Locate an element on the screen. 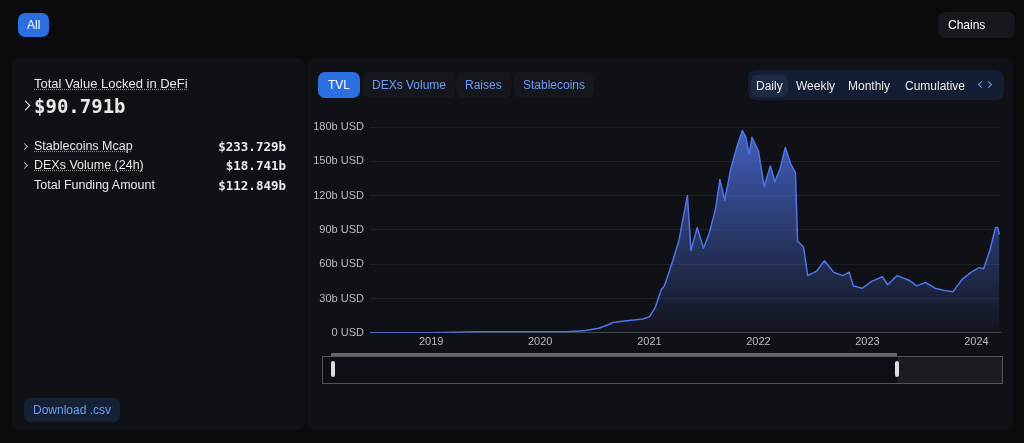 This screenshot has height=443, width=1024. text: Total Funding Amount is located at coordinates (94, 185).